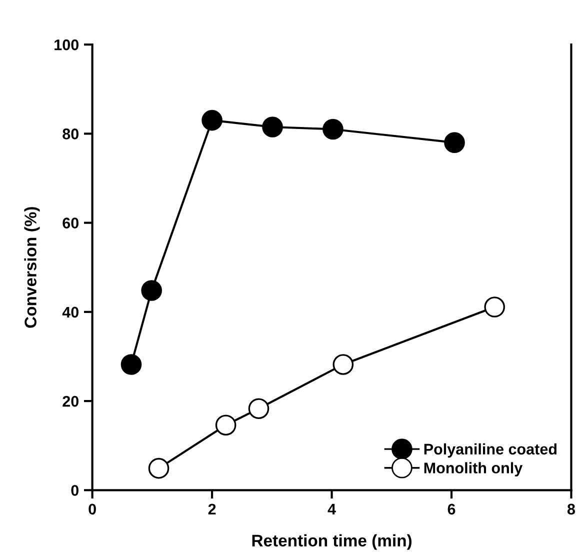  I want to click on x-tick-label: 8, so click(571, 509).